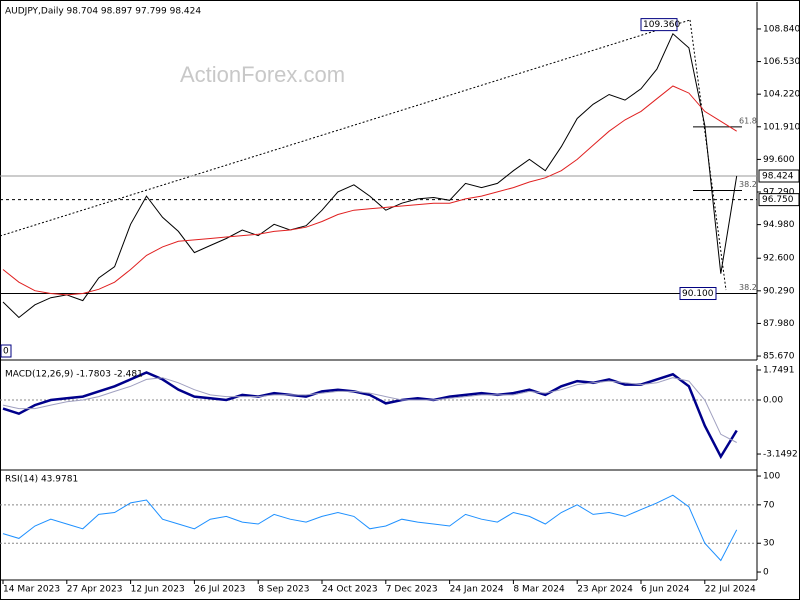 The width and height of the screenshot is (800, 600). Describe the element at coordinates (779, 324) in the screenshot. I see `y-tick-label: 87.980` at that location.